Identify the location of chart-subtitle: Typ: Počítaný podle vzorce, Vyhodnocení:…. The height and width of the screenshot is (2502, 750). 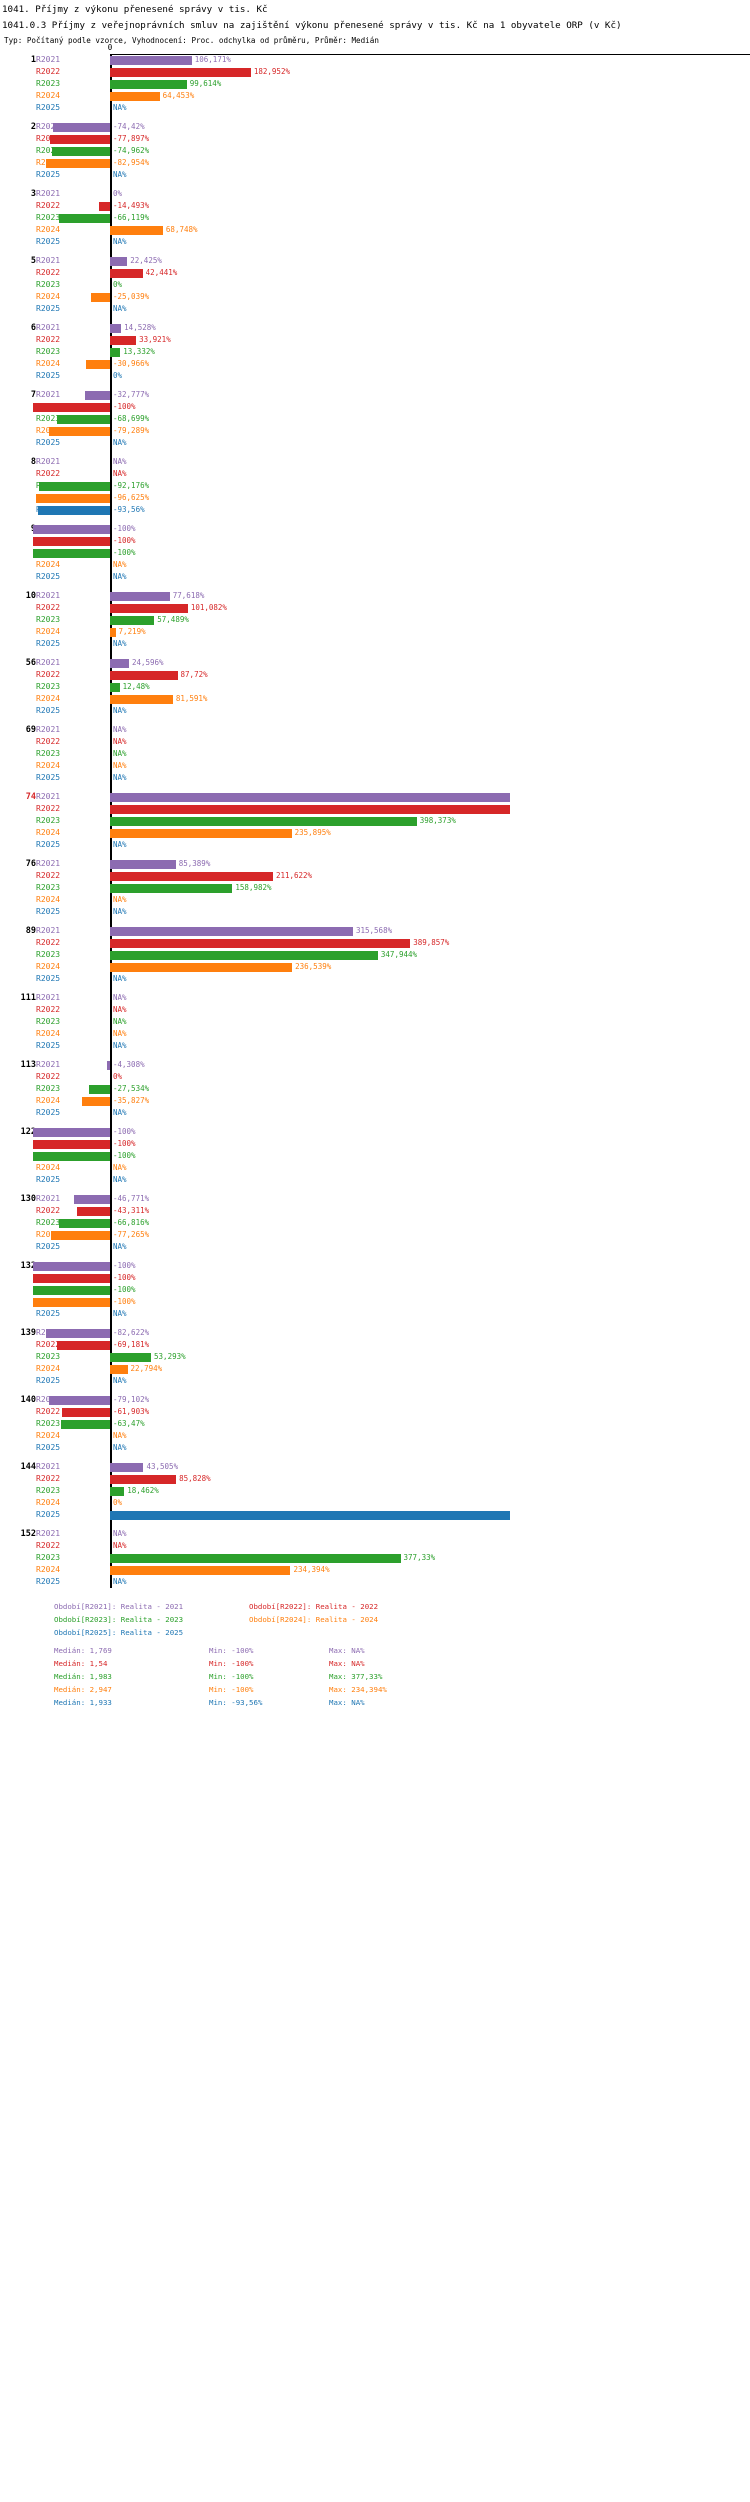
(191, 40).